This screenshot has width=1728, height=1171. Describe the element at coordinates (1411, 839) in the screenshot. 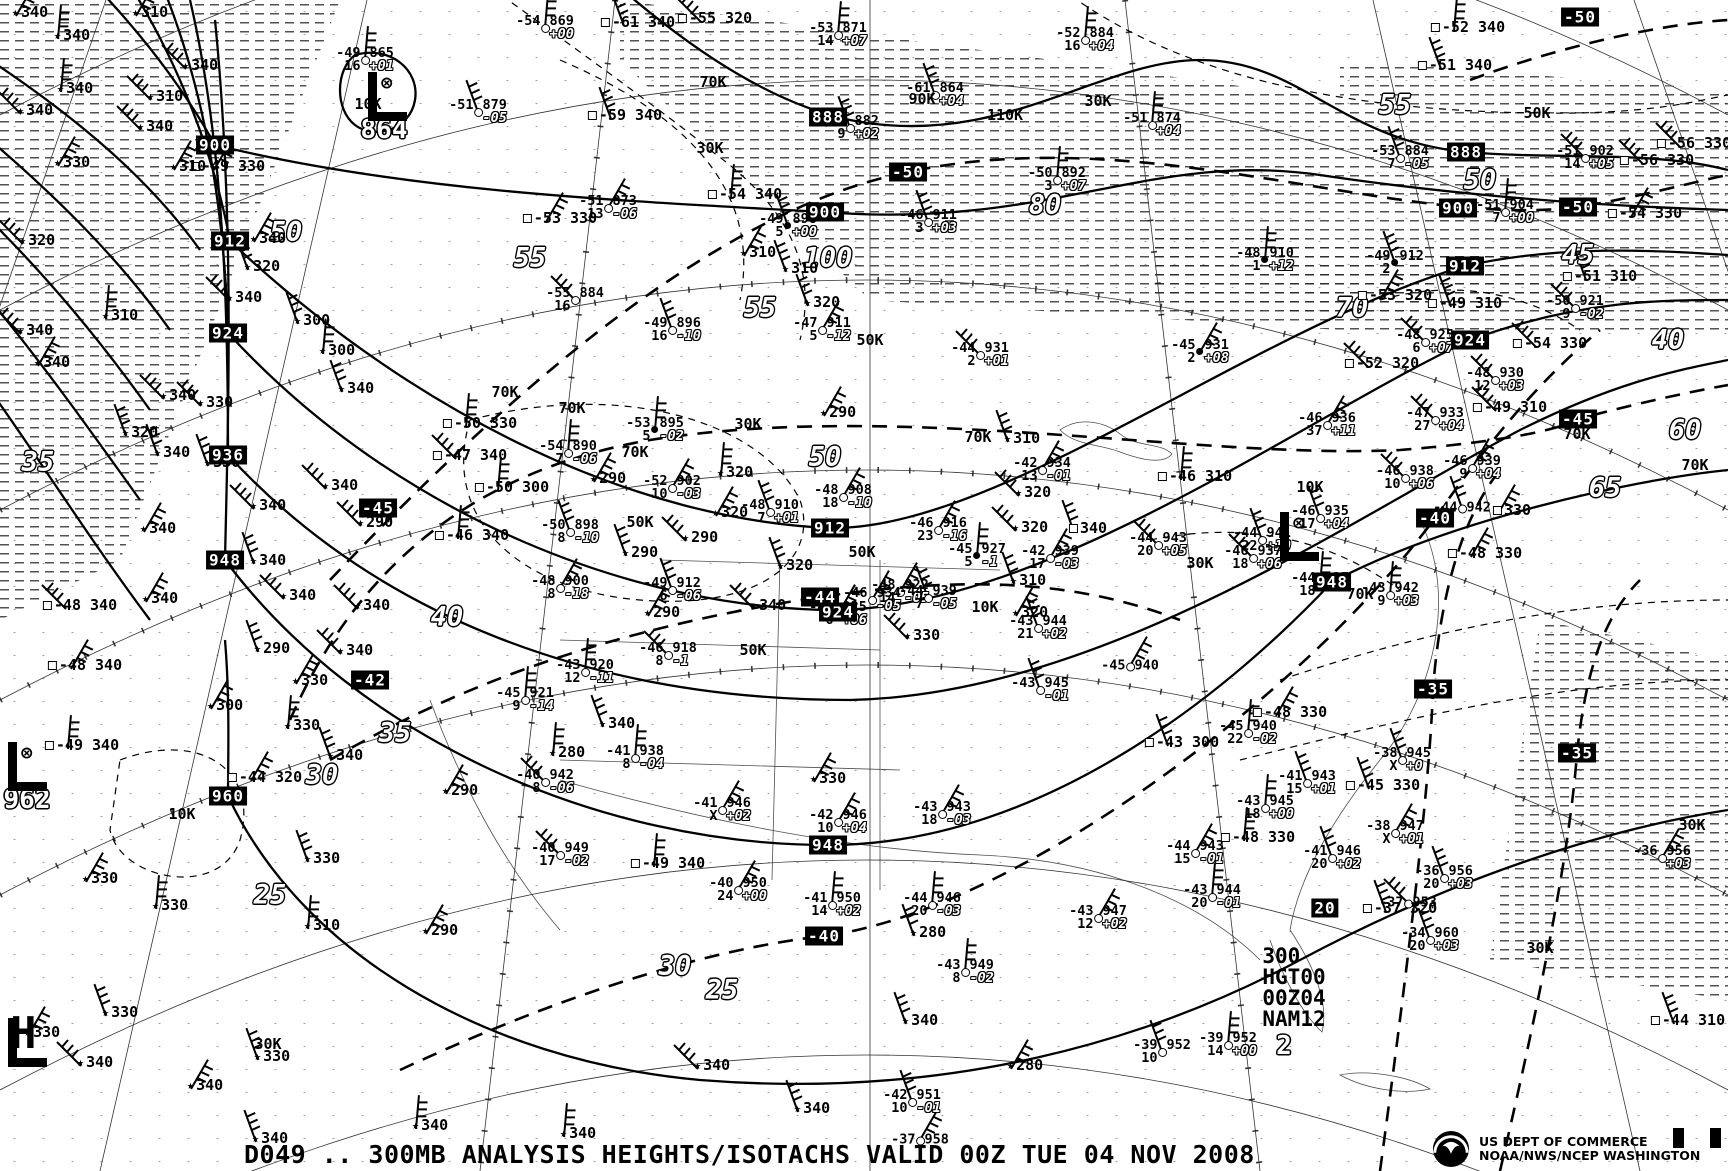

I see `station-height-change: +01` at that location.